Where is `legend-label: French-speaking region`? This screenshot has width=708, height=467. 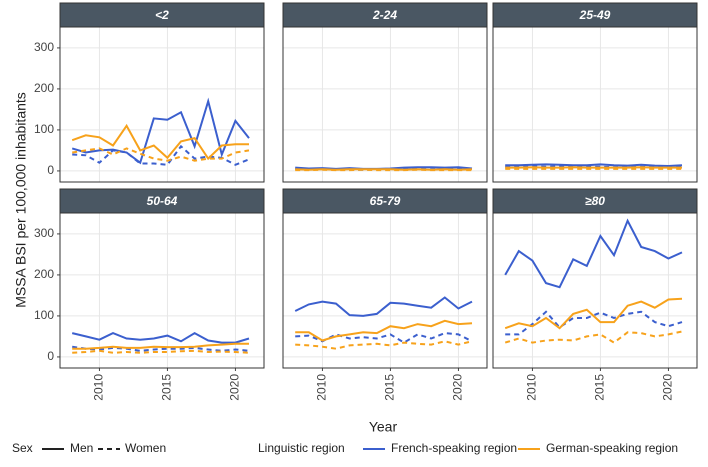 legend-label: French-speaking region is located at coordinates (454, 448).